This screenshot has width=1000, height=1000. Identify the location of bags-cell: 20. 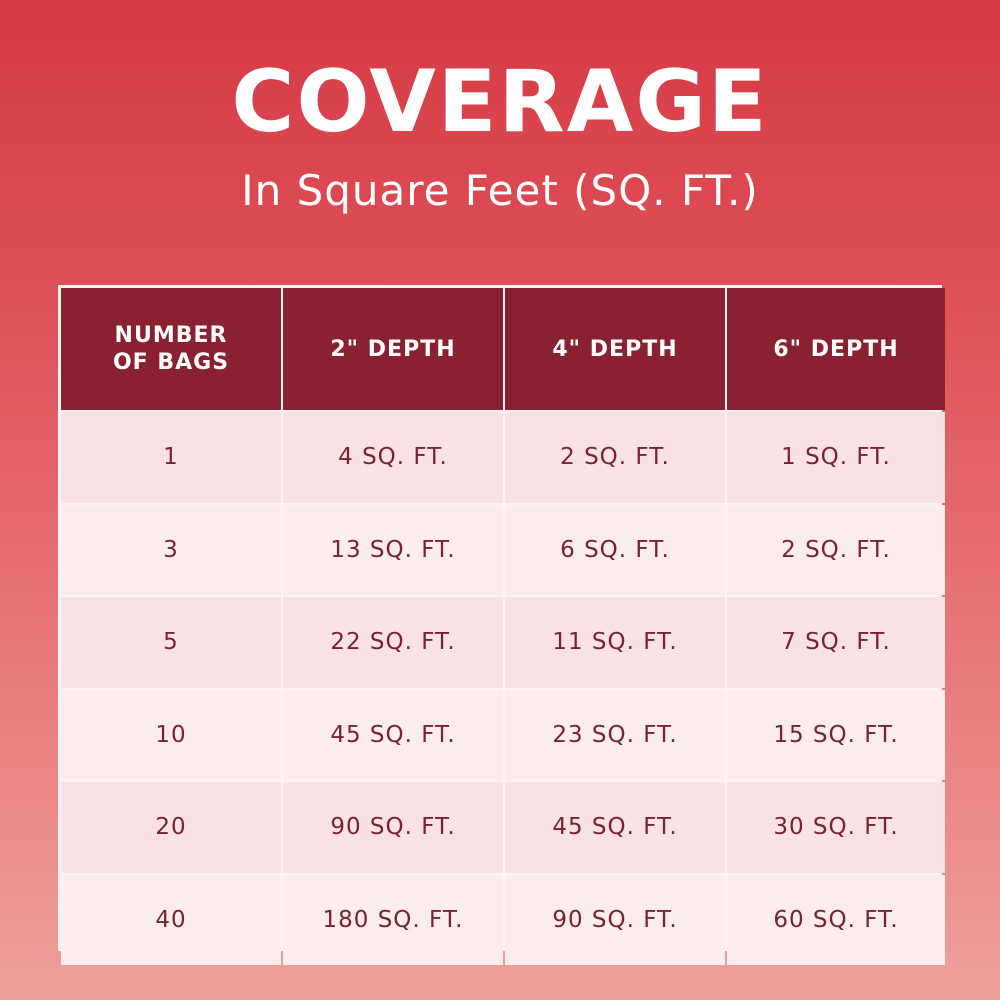
(171, 827).